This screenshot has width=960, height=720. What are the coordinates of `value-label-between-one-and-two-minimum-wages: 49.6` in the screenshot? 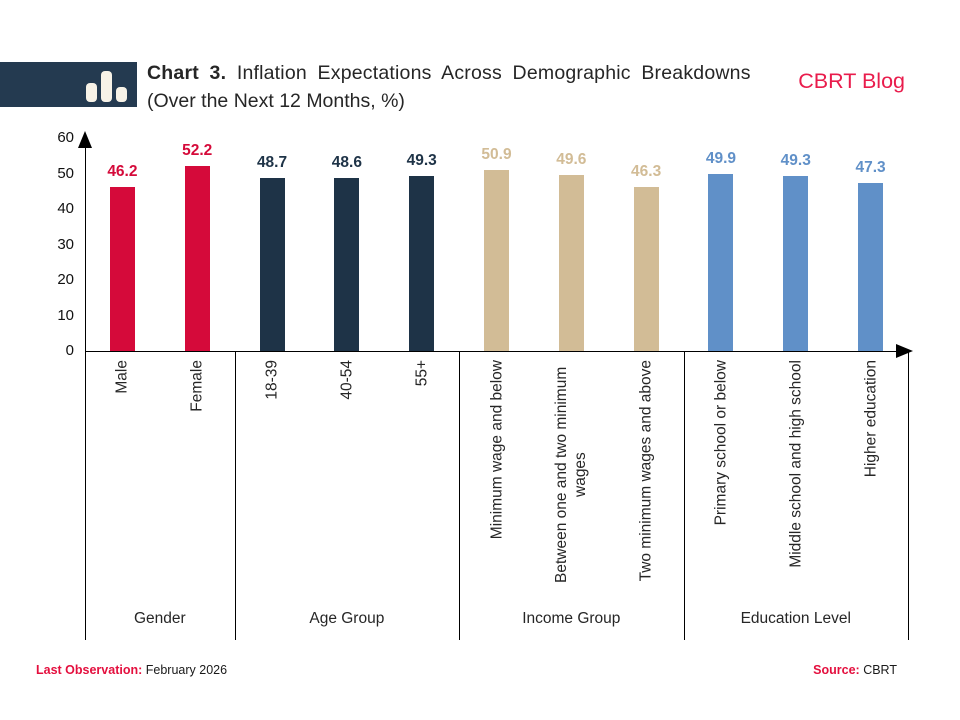 It's located at (571, 159).